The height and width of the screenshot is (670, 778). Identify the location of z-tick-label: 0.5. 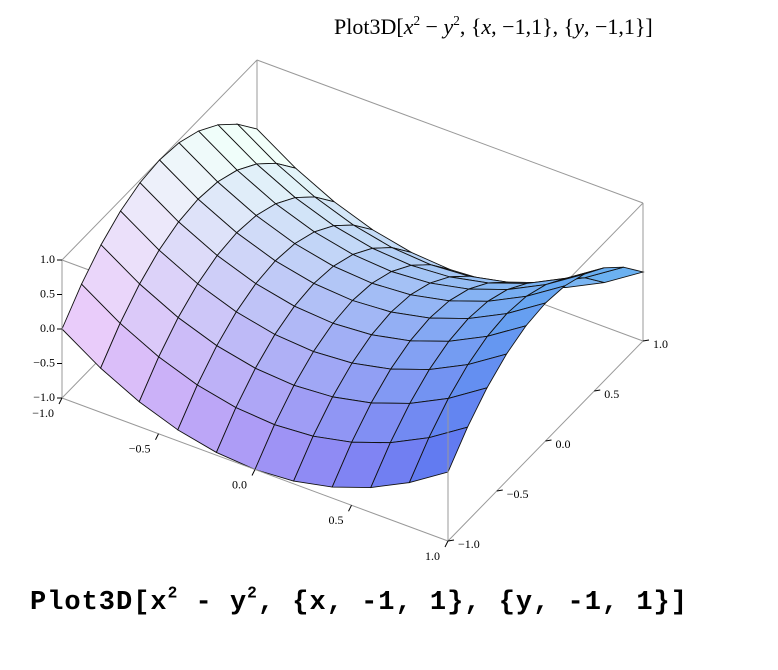
(47, 293).